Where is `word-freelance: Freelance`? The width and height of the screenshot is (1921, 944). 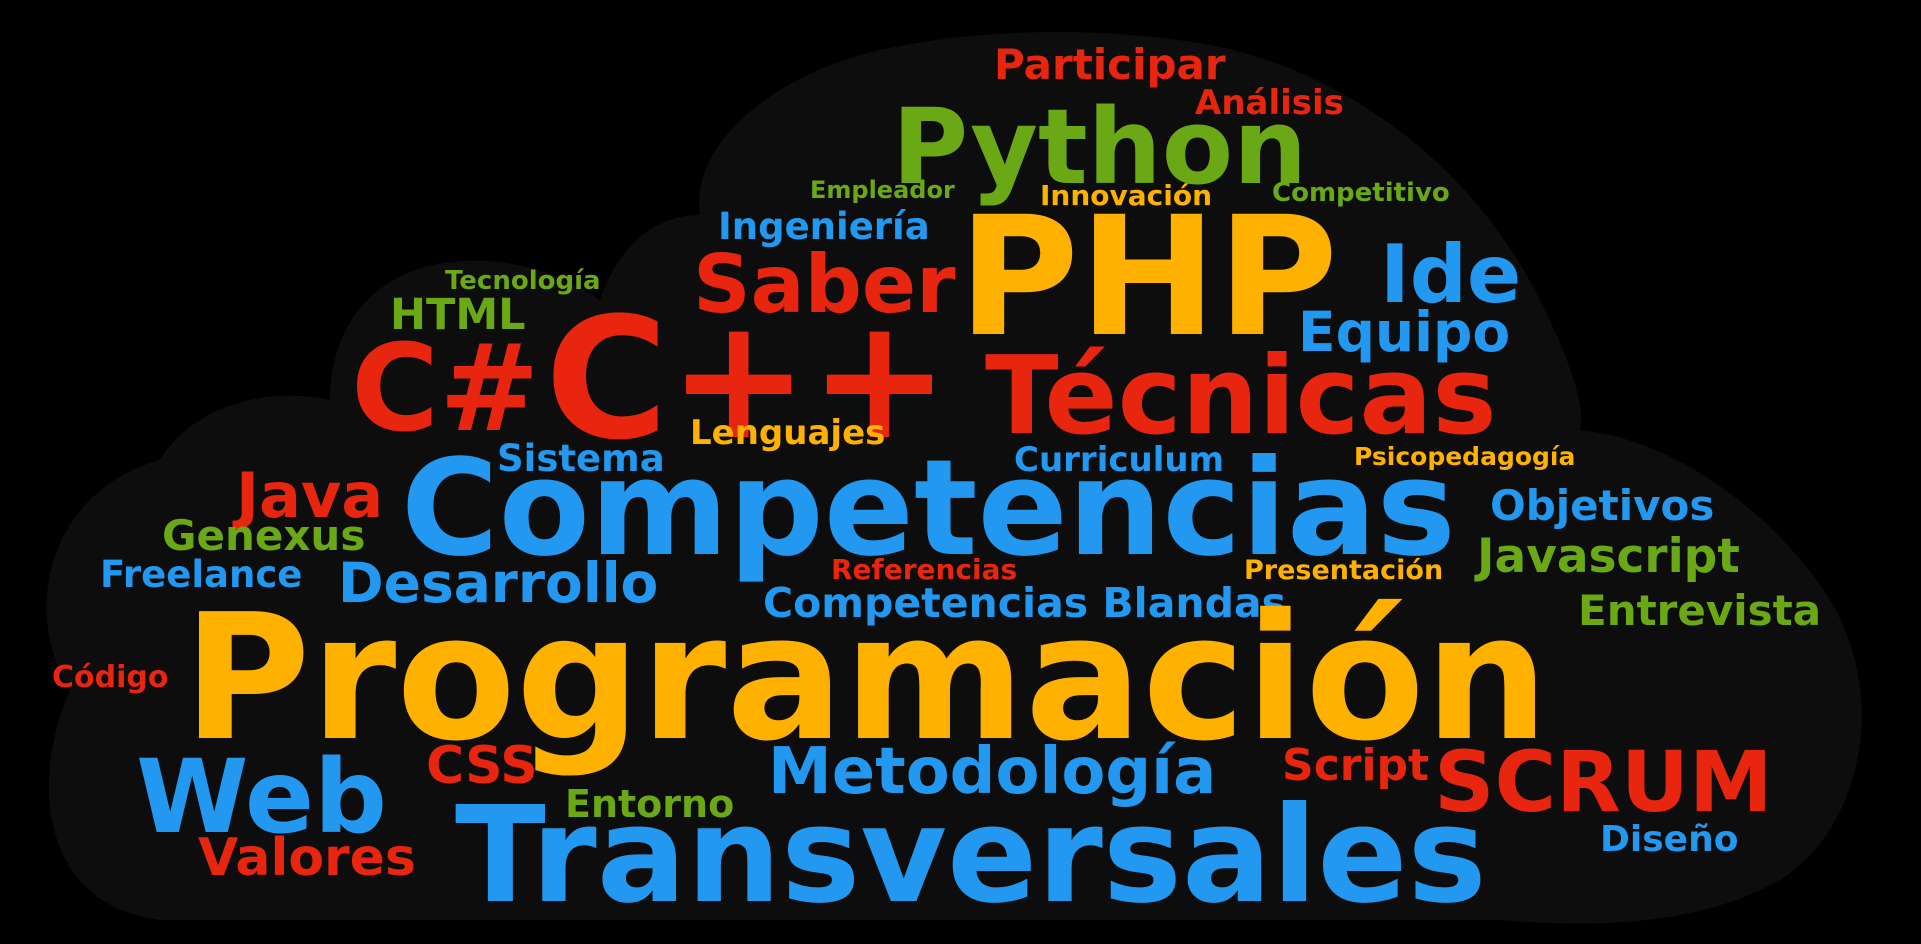 word-freelance: Freelance is located at coordinates (201, 574).